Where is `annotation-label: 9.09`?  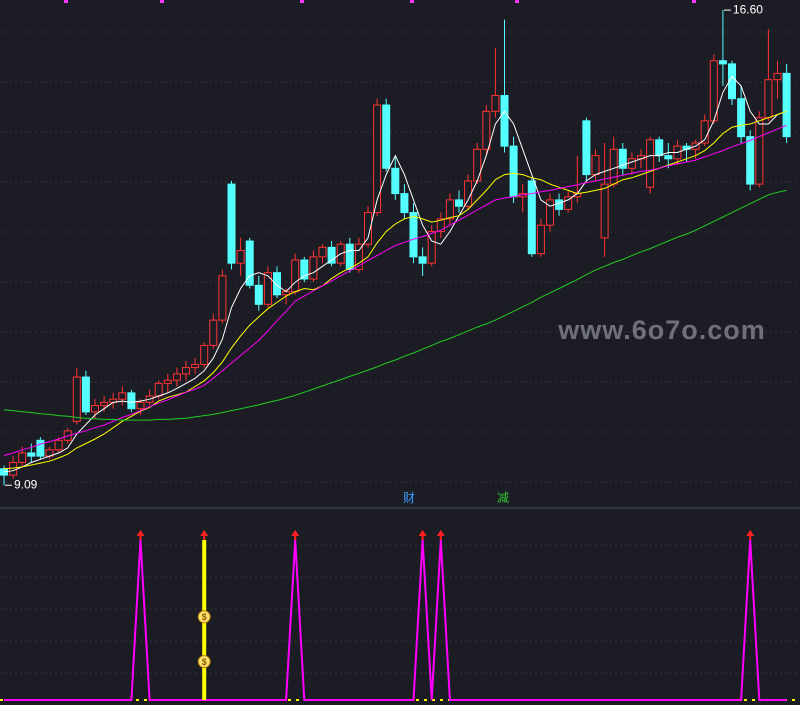
annotation-label: 9.09 is located at coordinates (26, 484).